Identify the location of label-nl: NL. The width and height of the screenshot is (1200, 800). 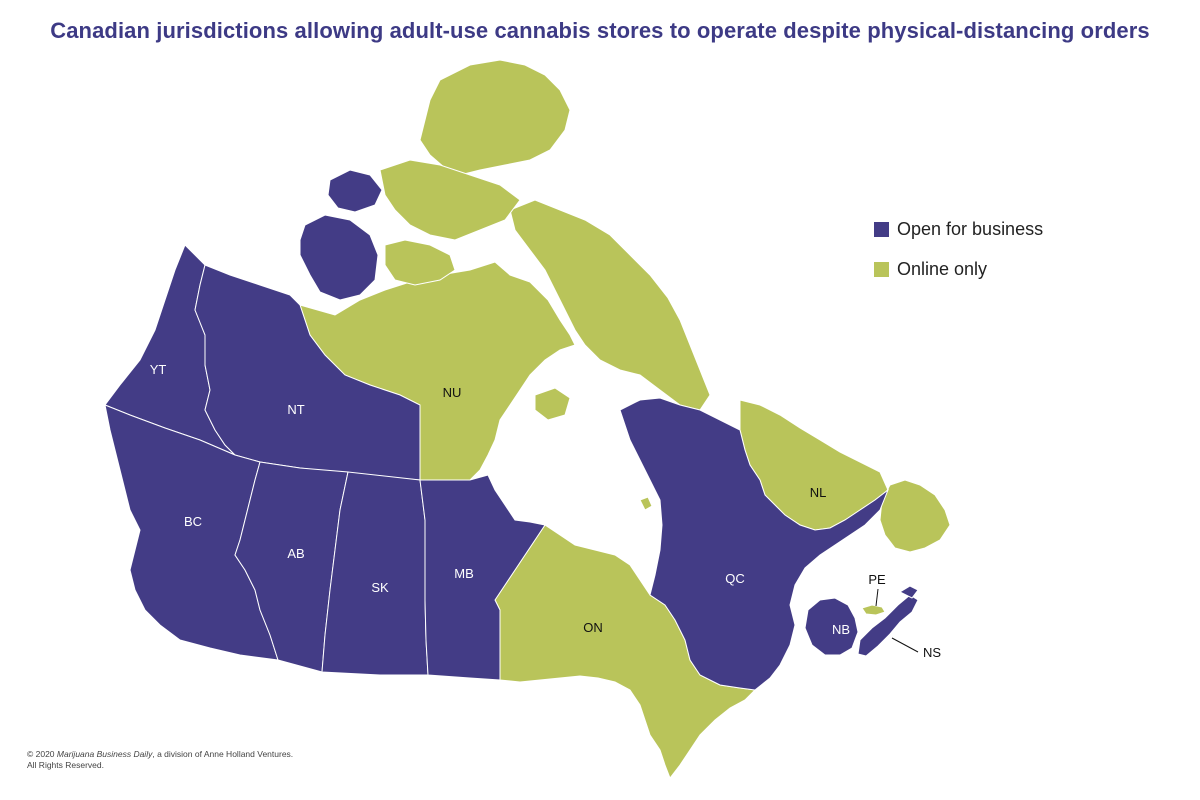
(818, 492).